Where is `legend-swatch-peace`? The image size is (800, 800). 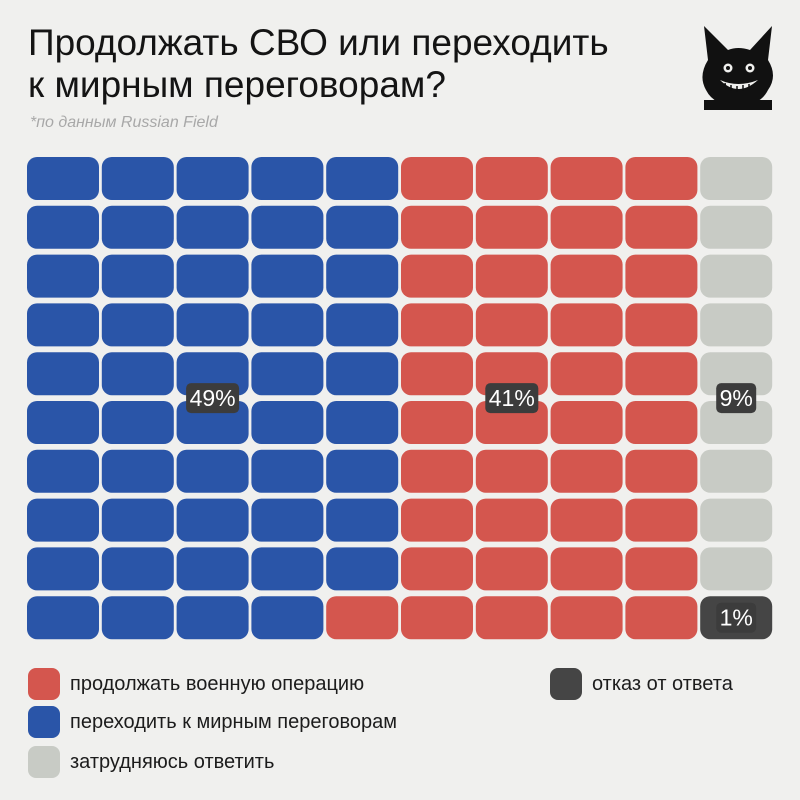
legend-swatch-peace is located at coordinates (44, 722).